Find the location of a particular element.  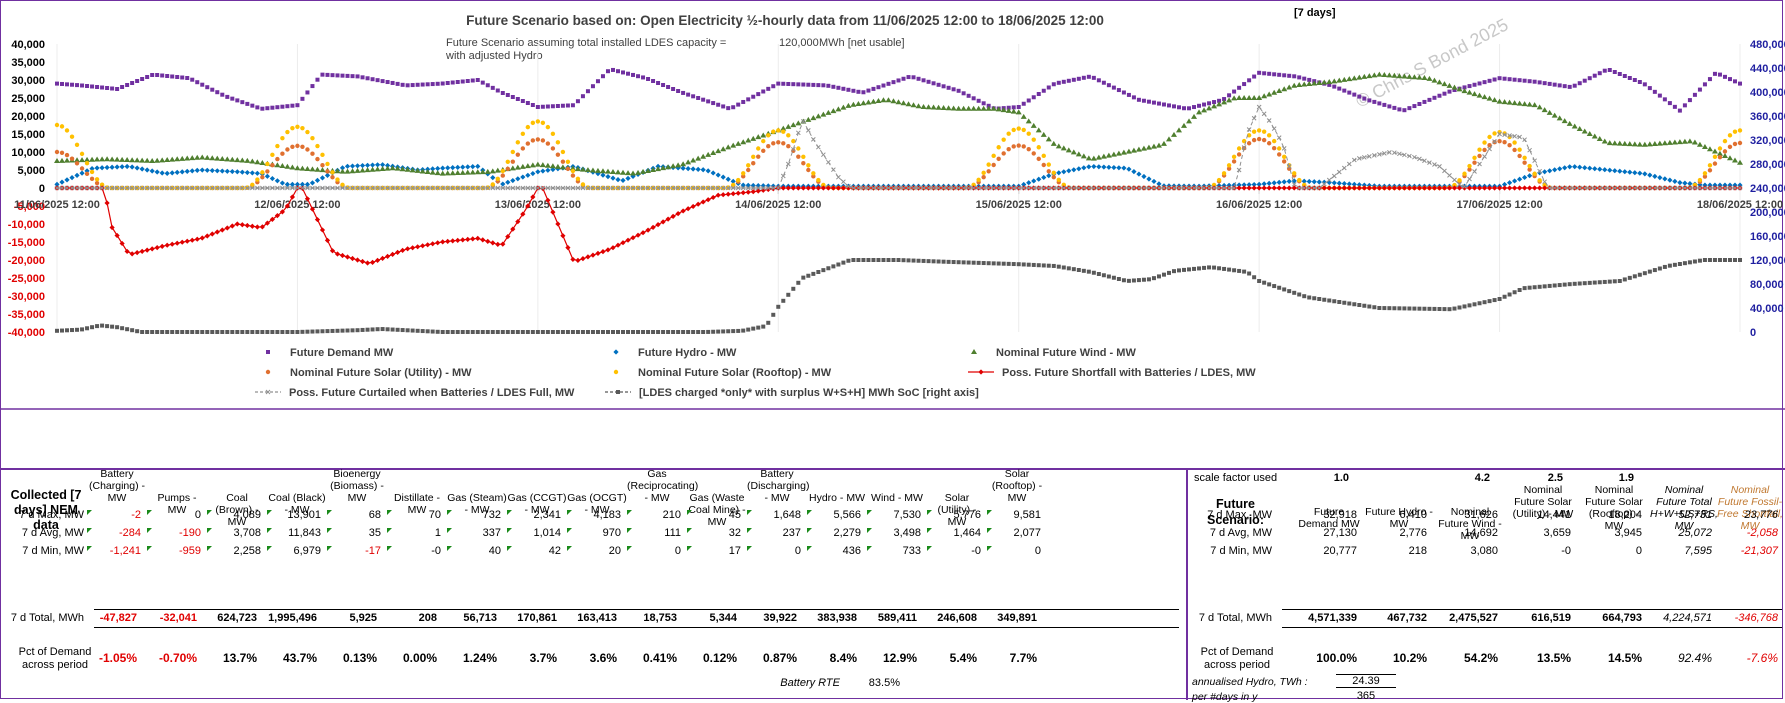

table-cell: 237 is located at coordinates (791, 533).